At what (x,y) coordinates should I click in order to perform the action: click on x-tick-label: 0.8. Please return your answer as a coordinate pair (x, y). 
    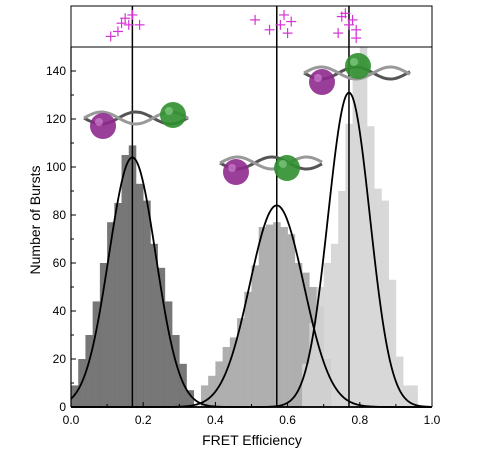
    Looking at the image, I should click on (359, 420).